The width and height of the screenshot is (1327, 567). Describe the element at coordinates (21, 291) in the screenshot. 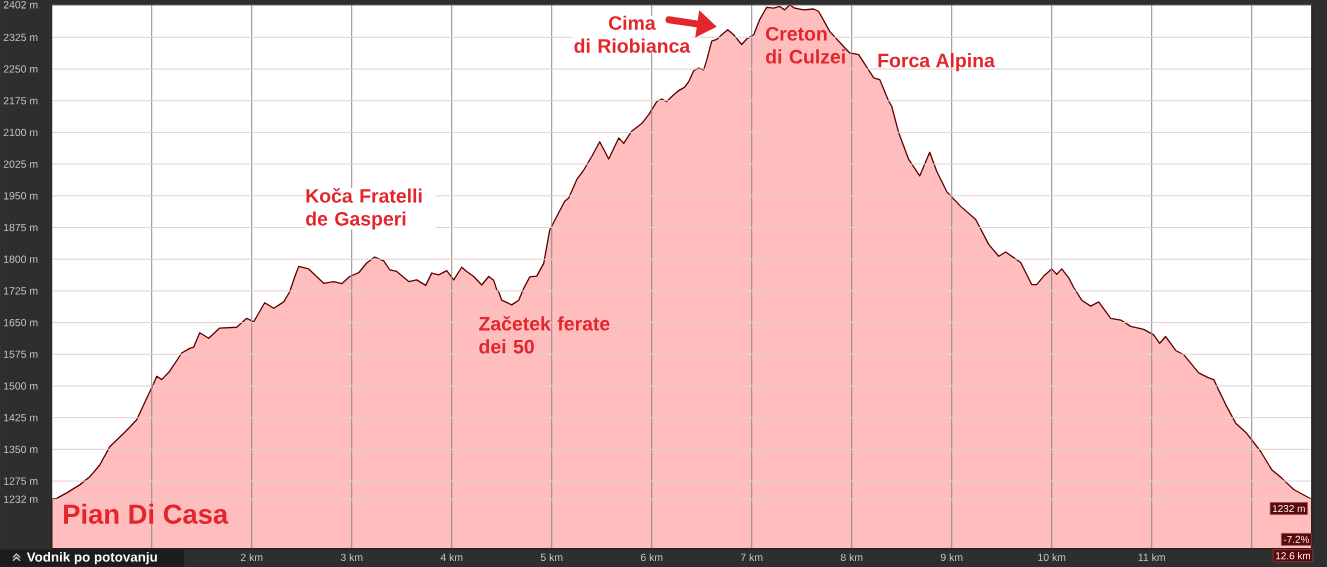

I see `y-tick-label: 1725 m` at that location.